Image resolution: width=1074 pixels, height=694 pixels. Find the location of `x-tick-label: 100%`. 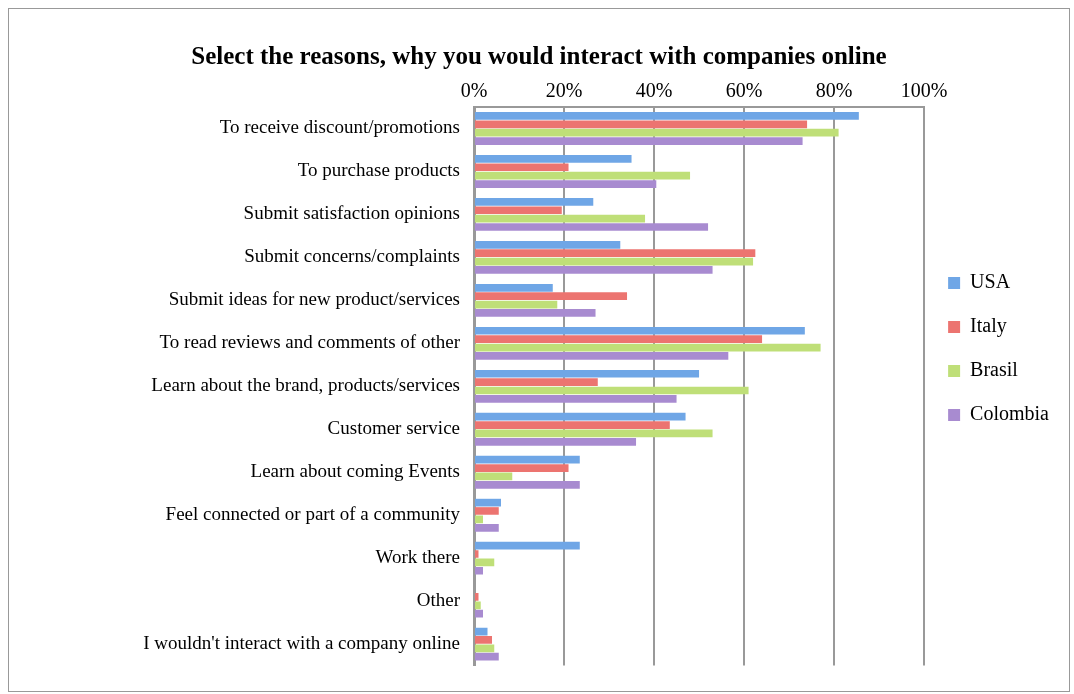

x-tick-label: 100% is located at coordinates (924, 90).